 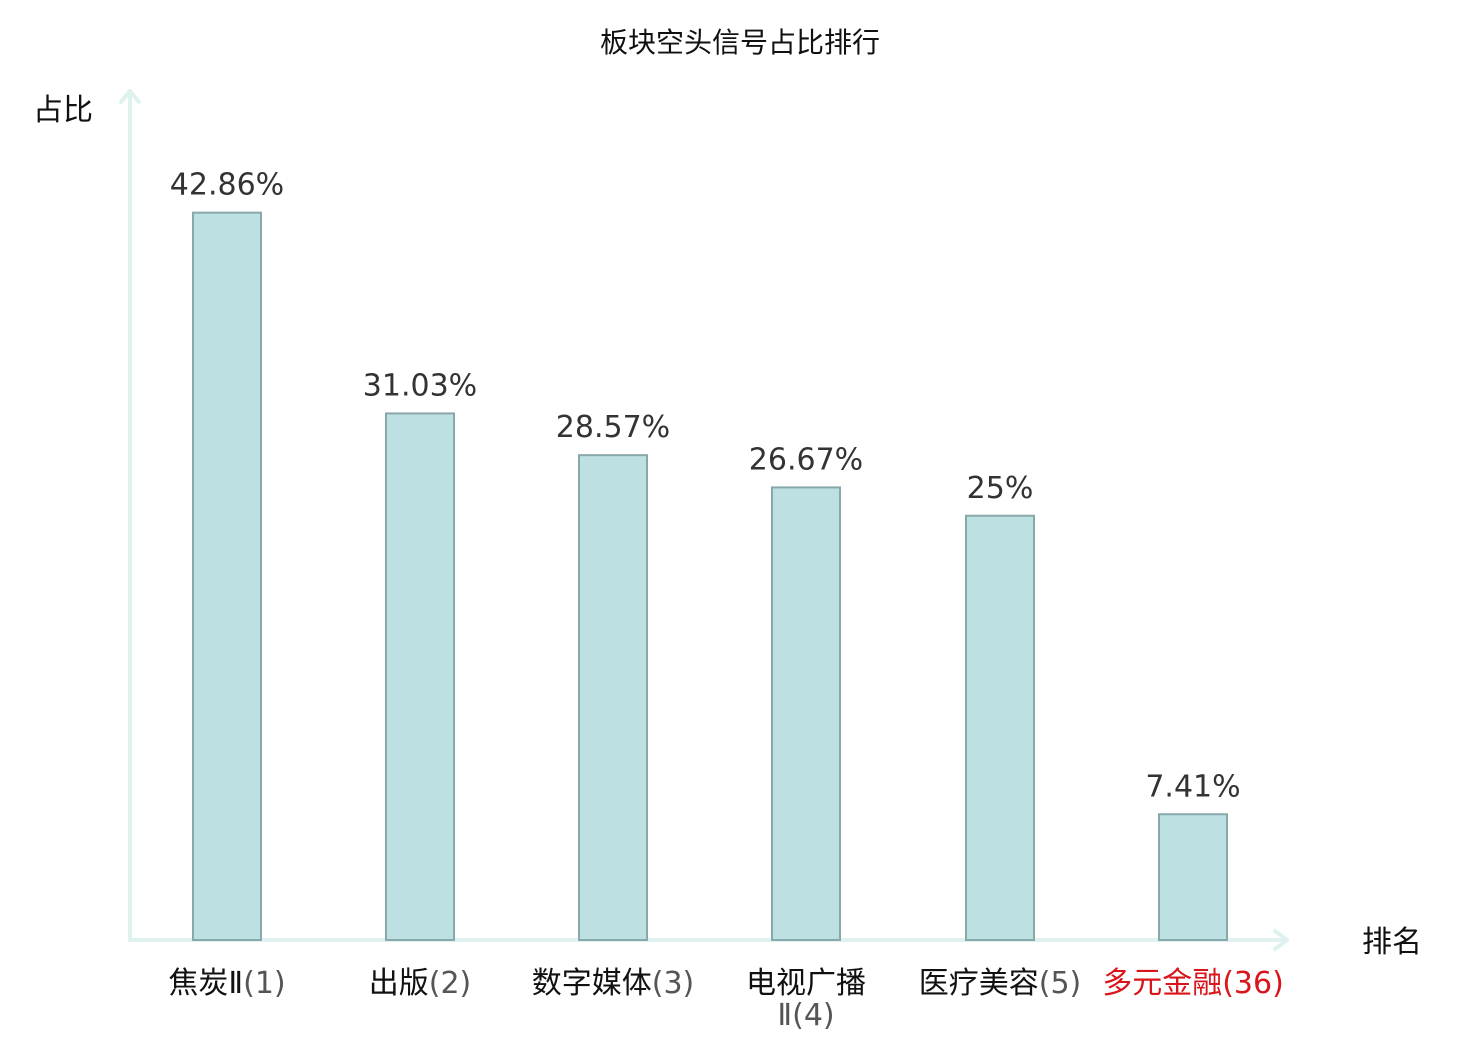 I want to click on category-label-line2-4: Ⅱ(4), so click(x=805, y=1015).